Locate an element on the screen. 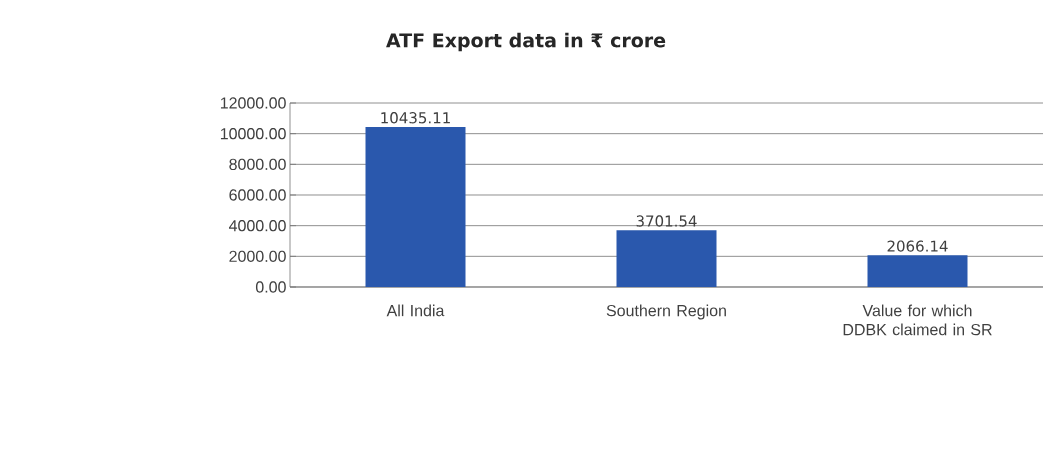  x-tick-label: All India is located at coordinates (415, 310).